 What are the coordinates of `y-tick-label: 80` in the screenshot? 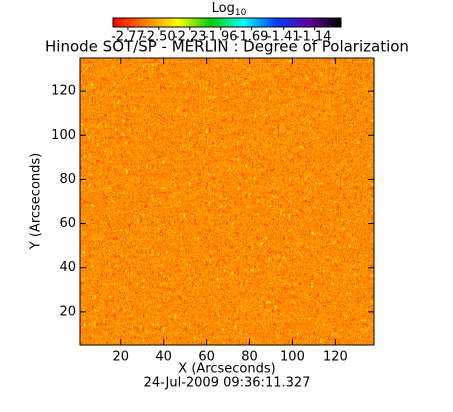 It's located at (67, 179).